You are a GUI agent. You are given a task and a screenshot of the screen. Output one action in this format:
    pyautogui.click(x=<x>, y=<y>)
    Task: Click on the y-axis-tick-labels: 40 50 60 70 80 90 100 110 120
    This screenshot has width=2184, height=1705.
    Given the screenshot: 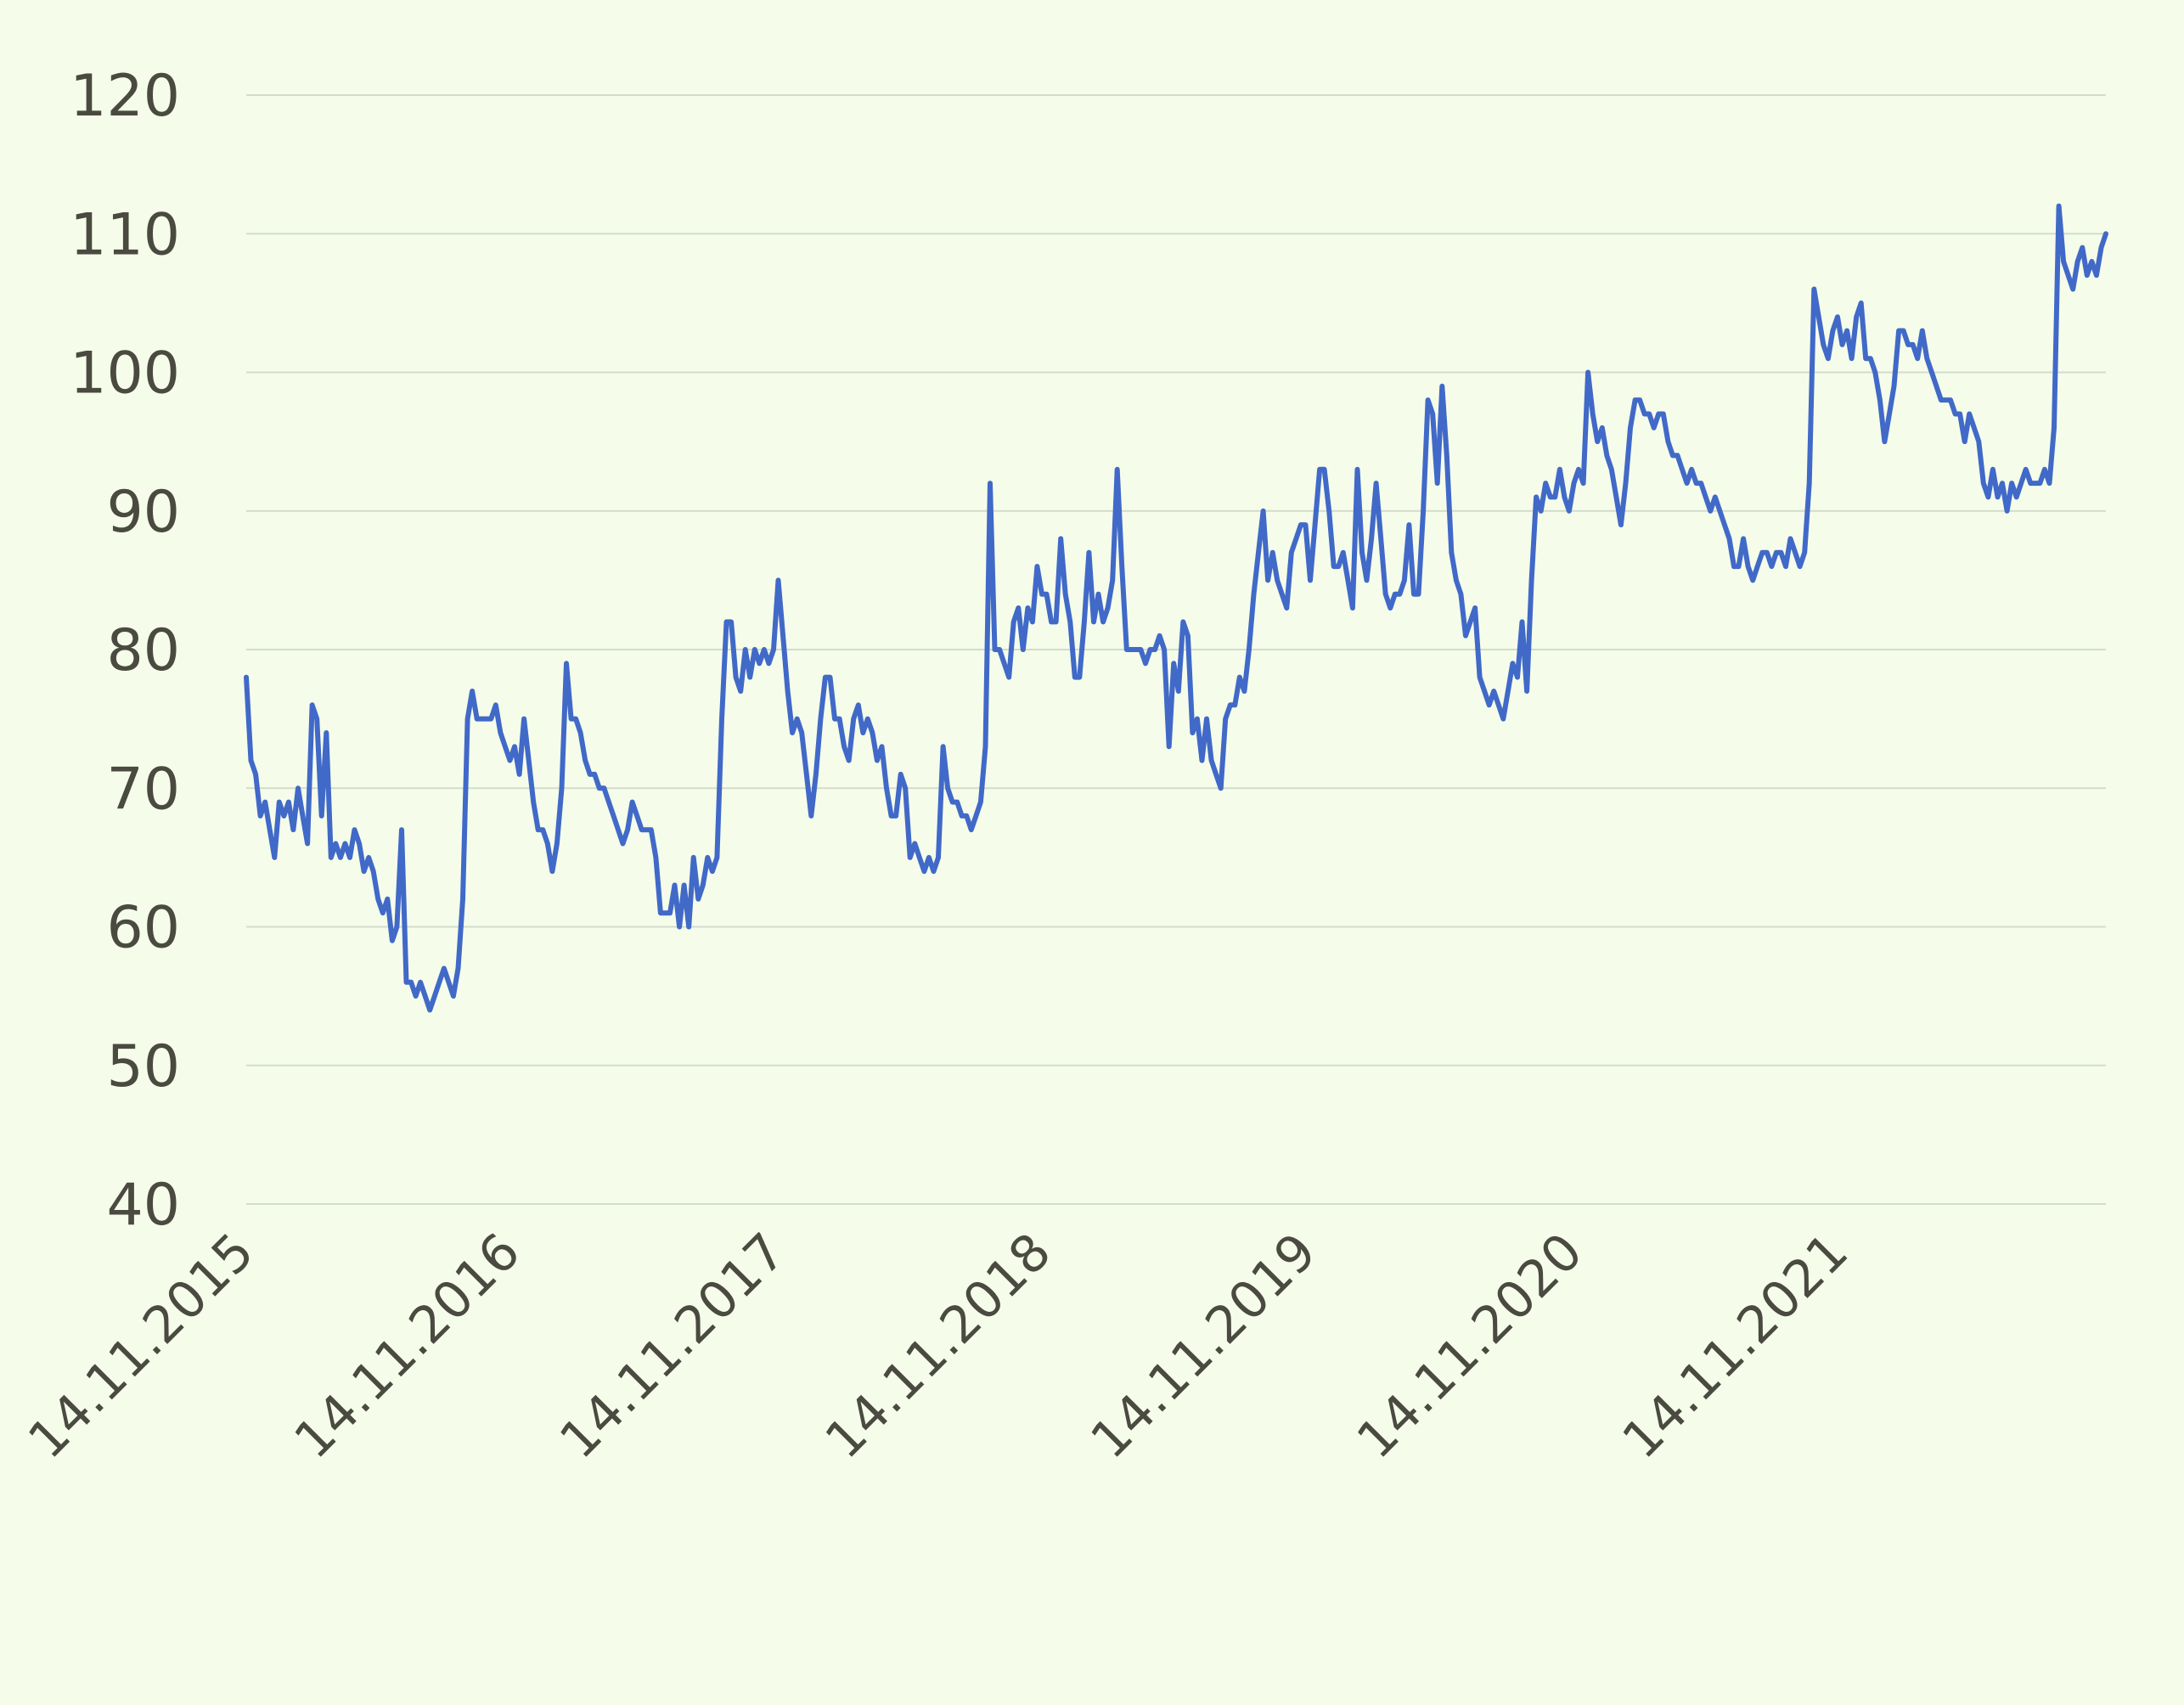 What is the action you would take?
    pyautogui.click(x=125, y=651)
    